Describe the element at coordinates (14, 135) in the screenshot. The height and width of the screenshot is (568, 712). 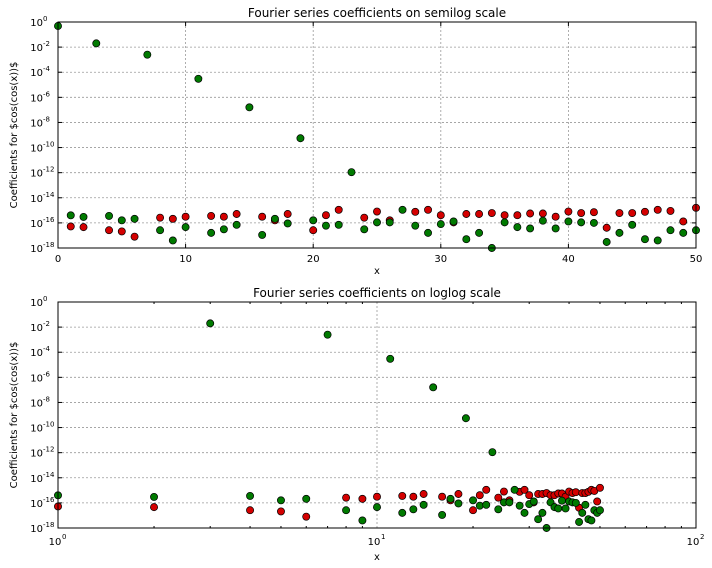
I see `semilog-y-axis-label: Coefficients for $cos(cos(x))$` at that location.